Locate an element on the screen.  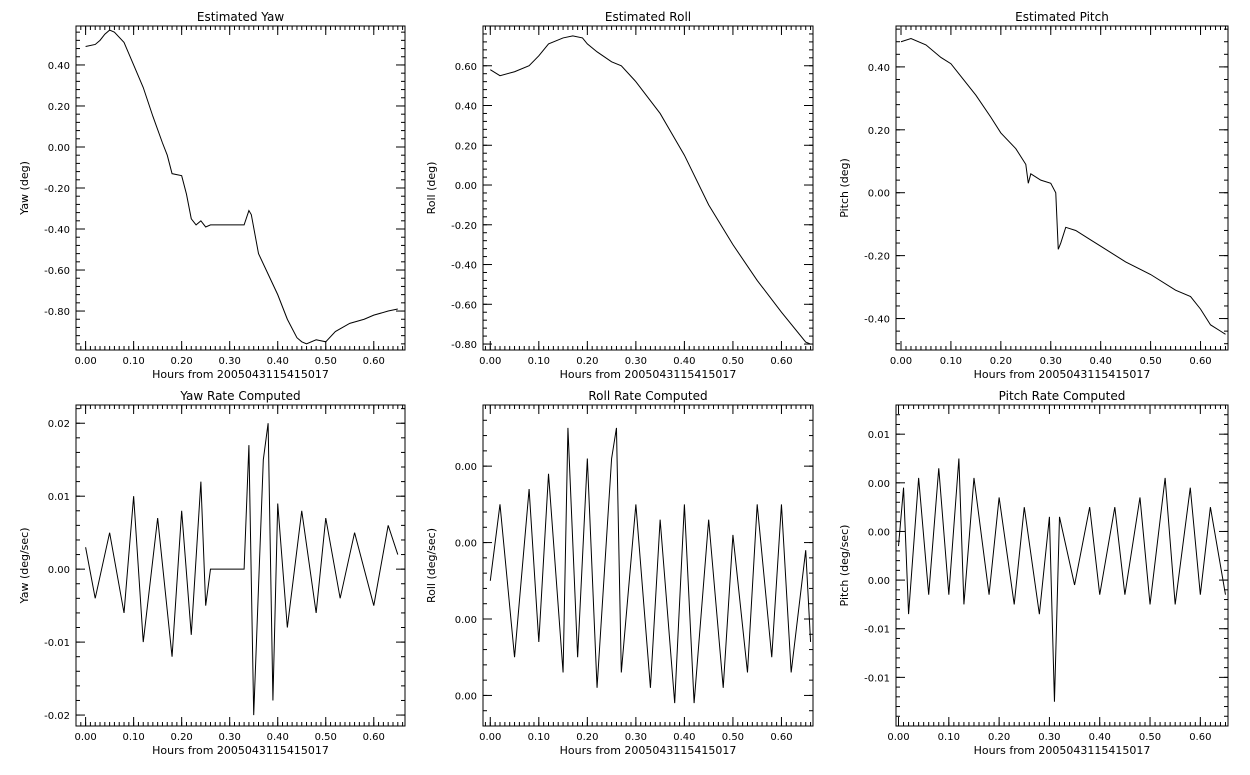
y-tick-label: -0.02 is located at coordinates (57, 716).